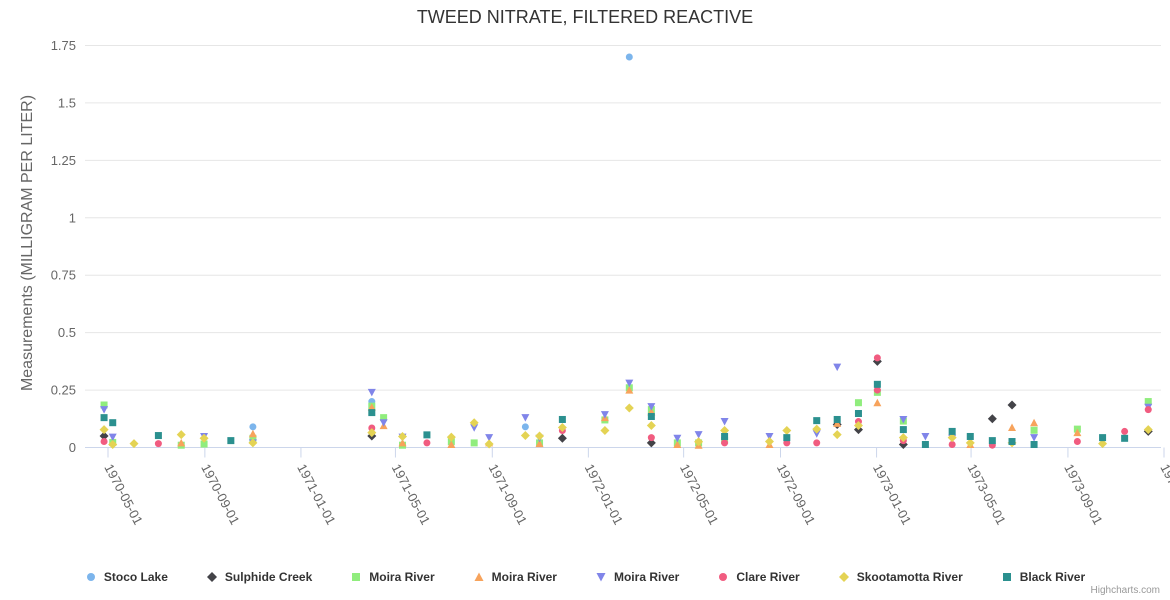  I want to click on legend-item: Stoco Lake, so click(126, 577).